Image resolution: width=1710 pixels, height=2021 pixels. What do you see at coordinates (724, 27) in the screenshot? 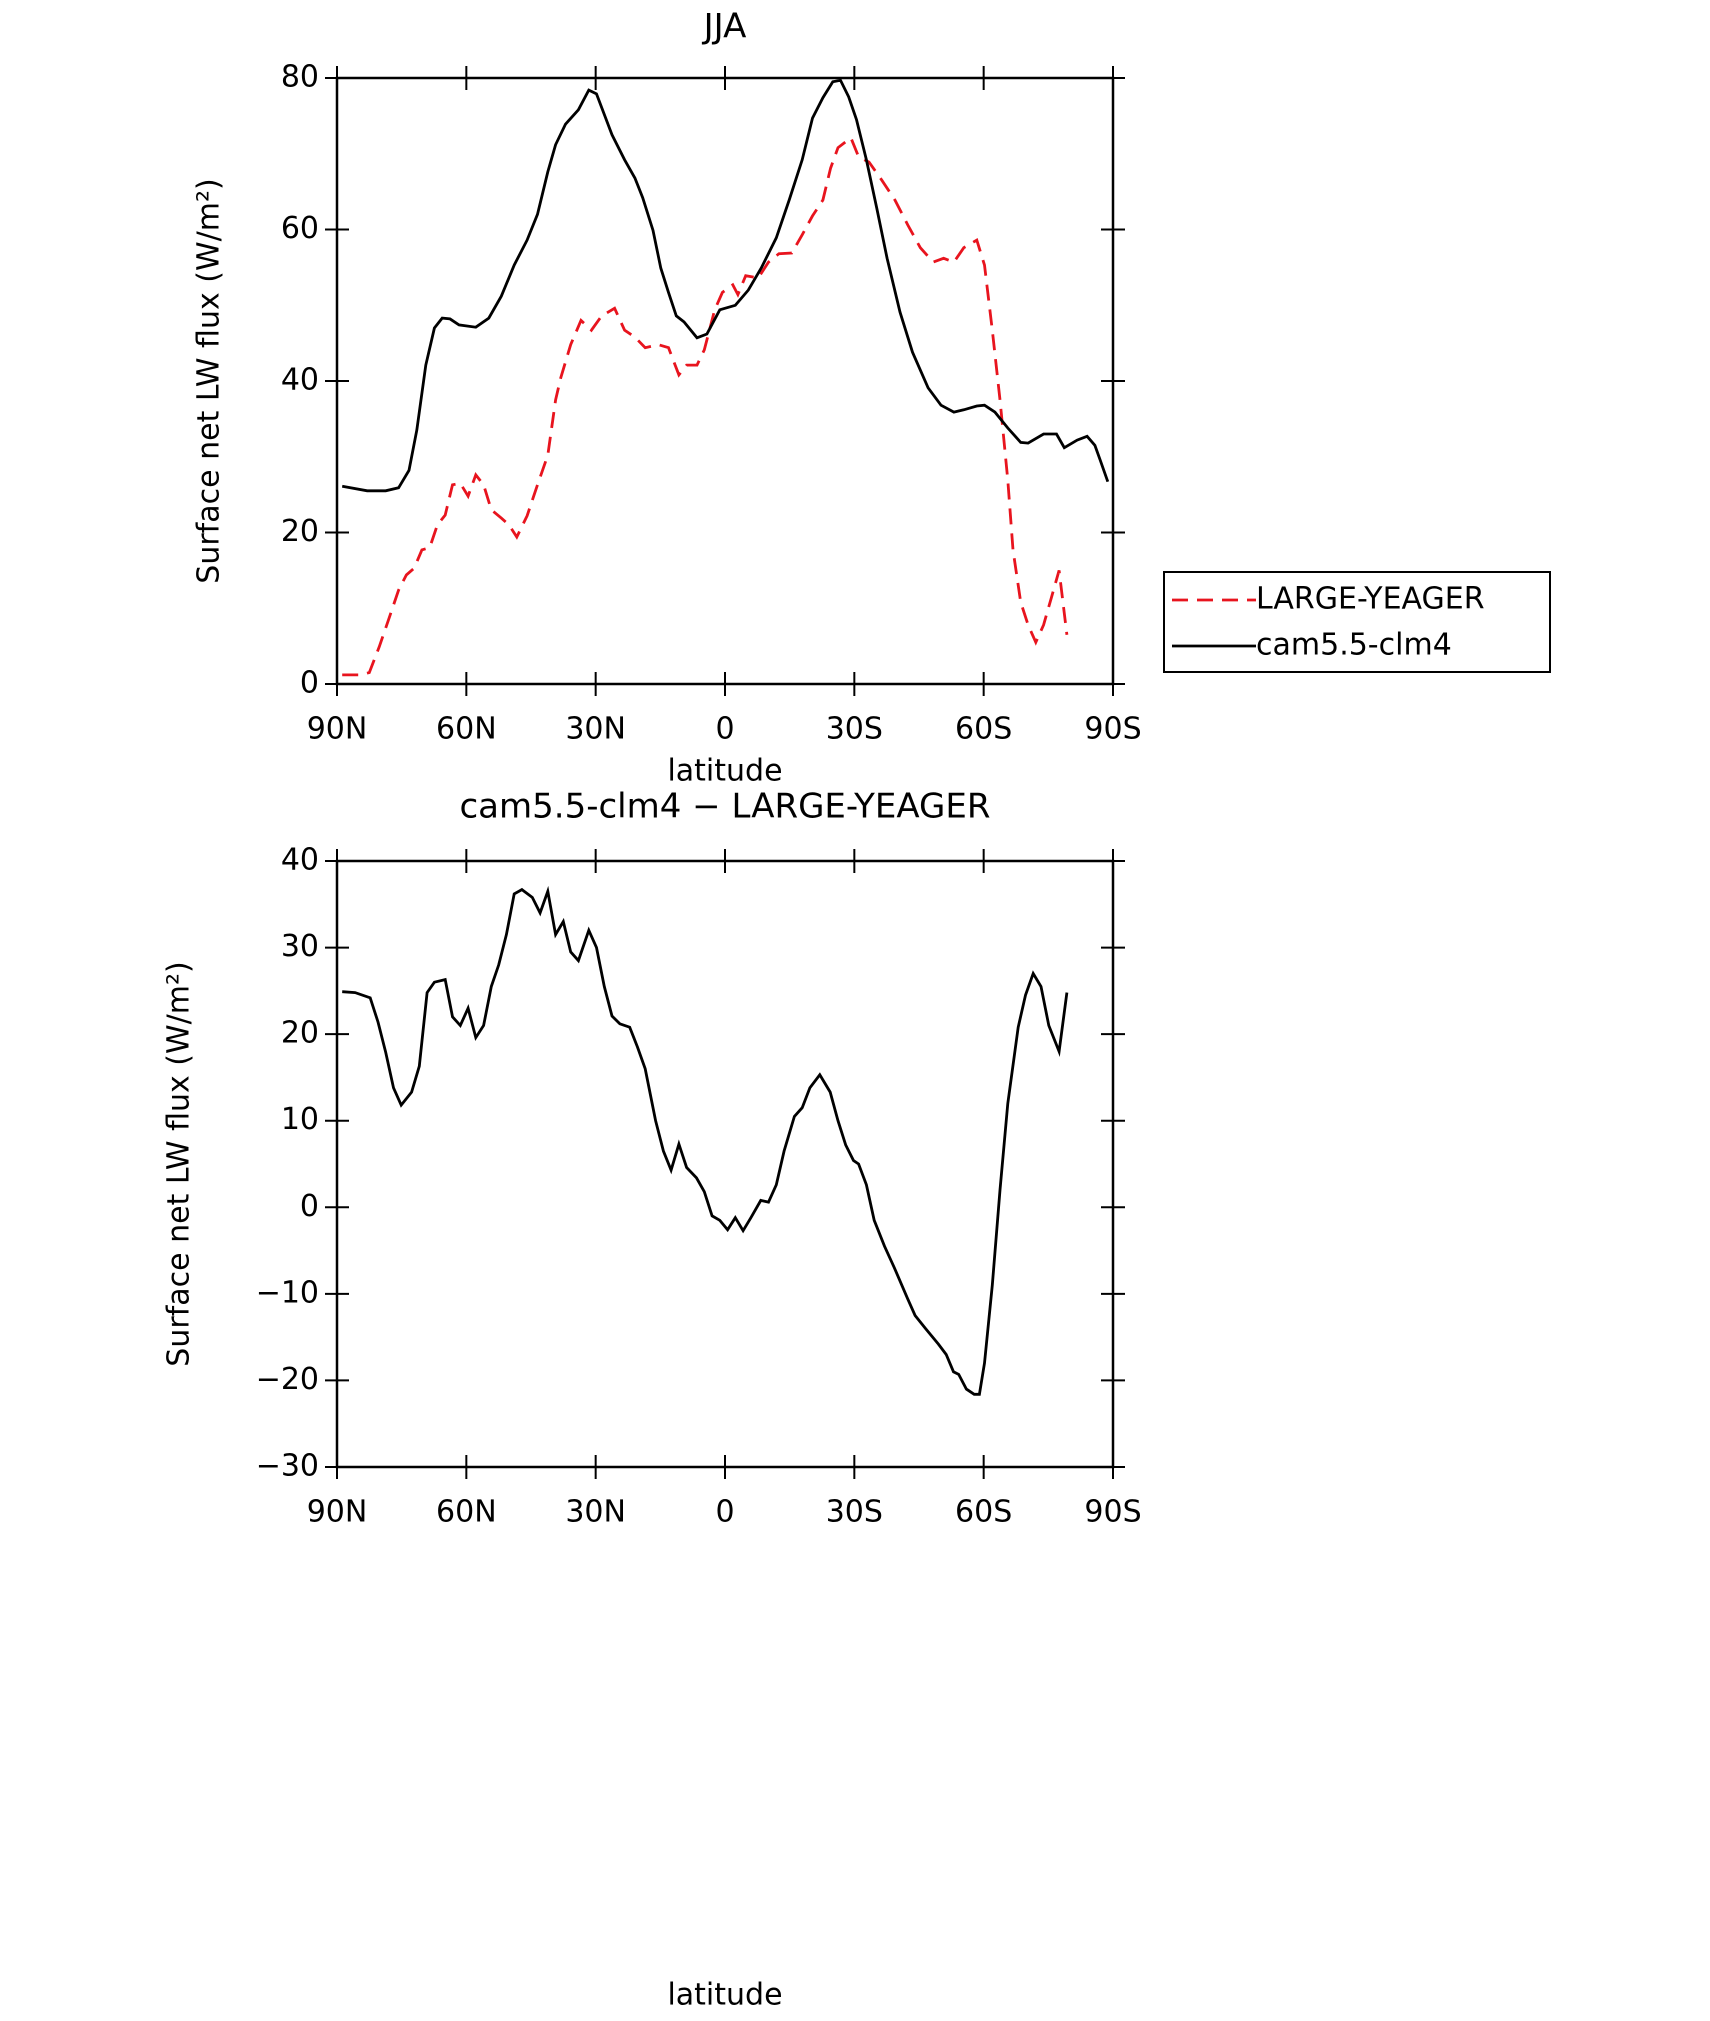
I see `chart-title: JJA` at bounding box center [724, 27].